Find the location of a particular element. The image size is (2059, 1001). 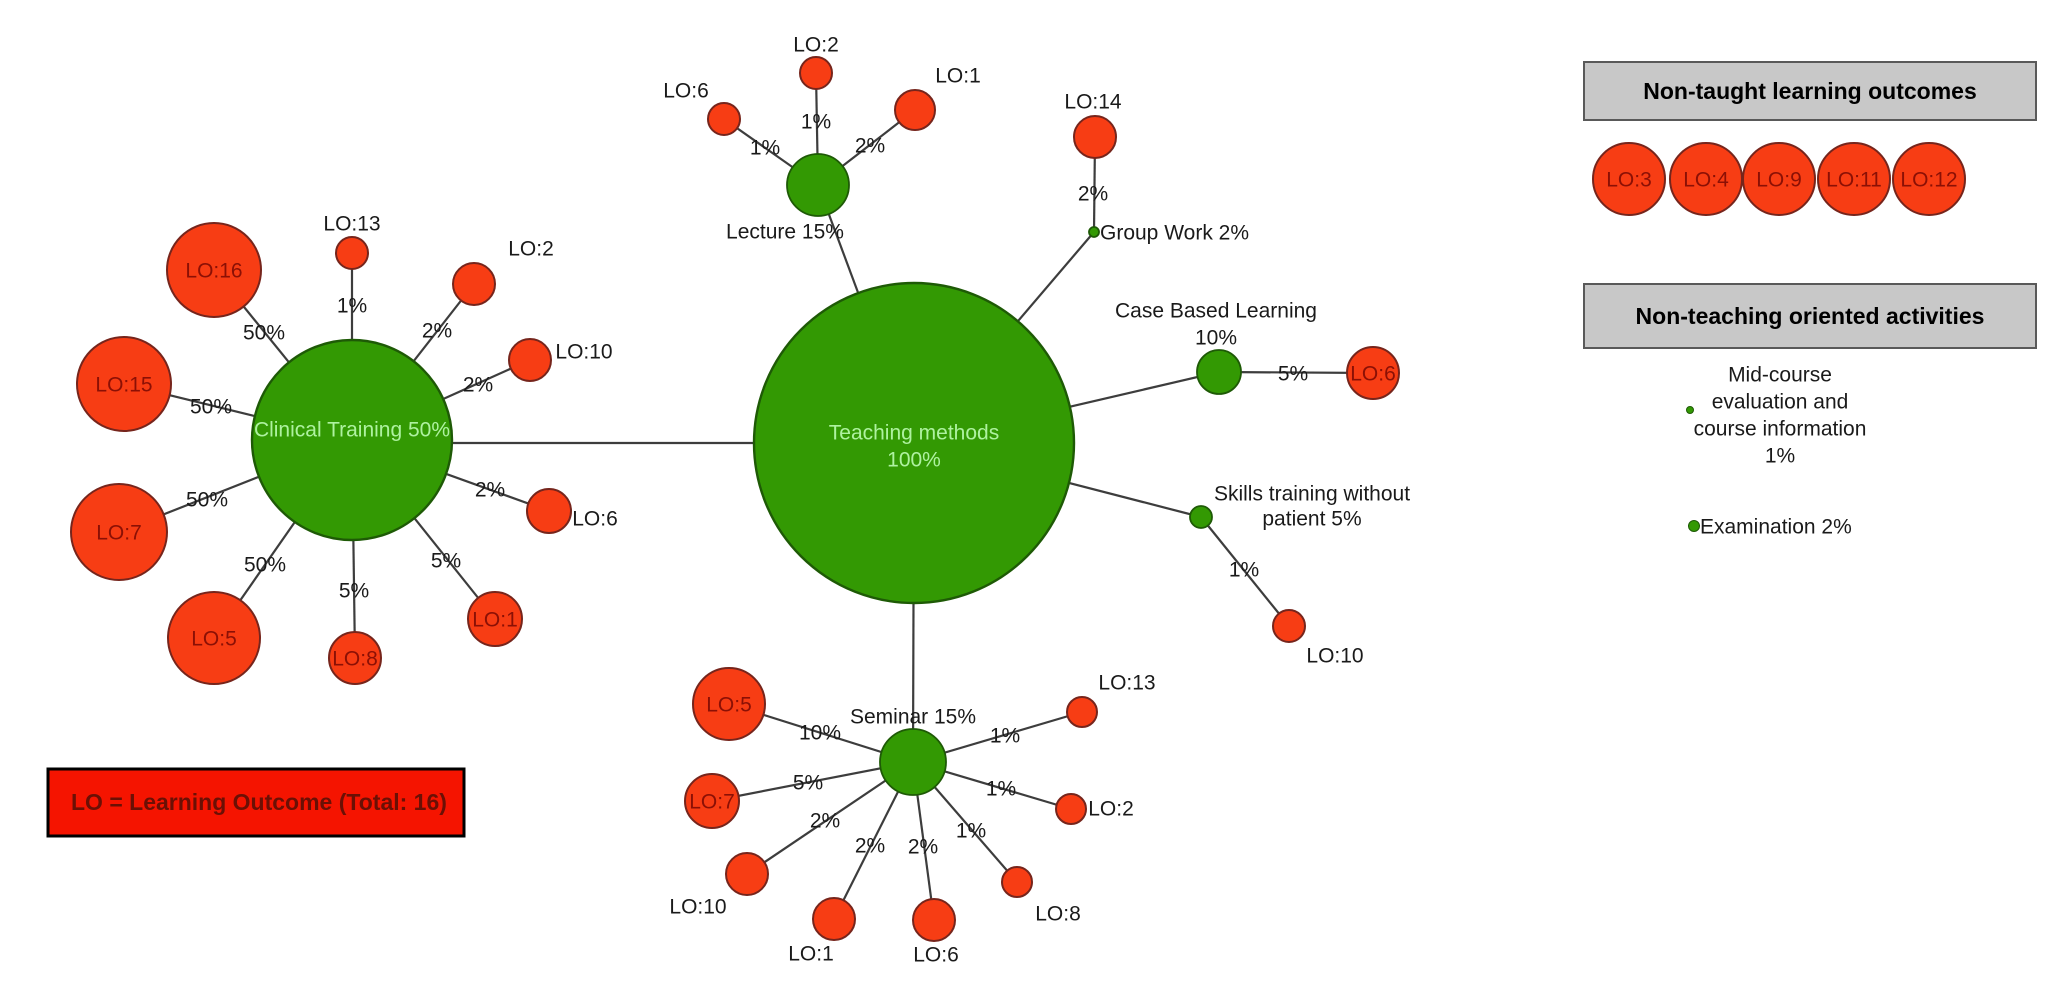

svg-text:LO = Learning Outcome (Total:: LO = Learning Outcome (Total: 16) is located at coordinates (259, 802).